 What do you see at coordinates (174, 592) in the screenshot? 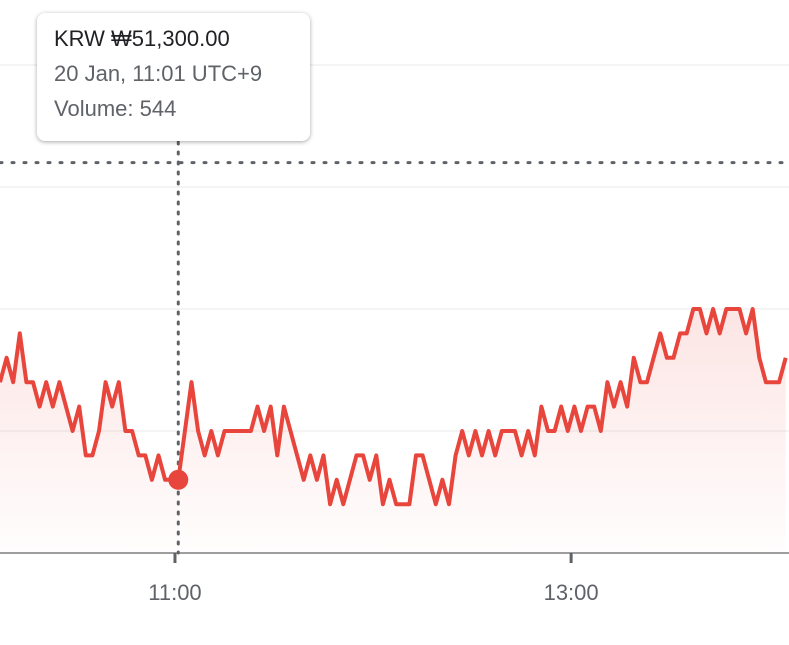
I see `x-tick-label: 11:00` at bounding box center [174, 592].